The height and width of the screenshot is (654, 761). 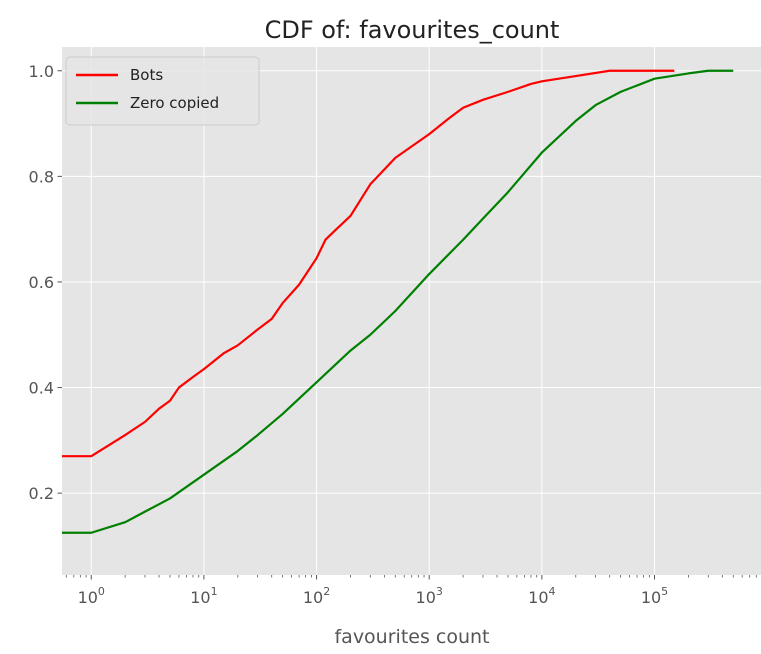 What do you see at coordinates (411, 576) in the screenshot?
I see `x-minor-ticks` at bounding box center [411, 576].